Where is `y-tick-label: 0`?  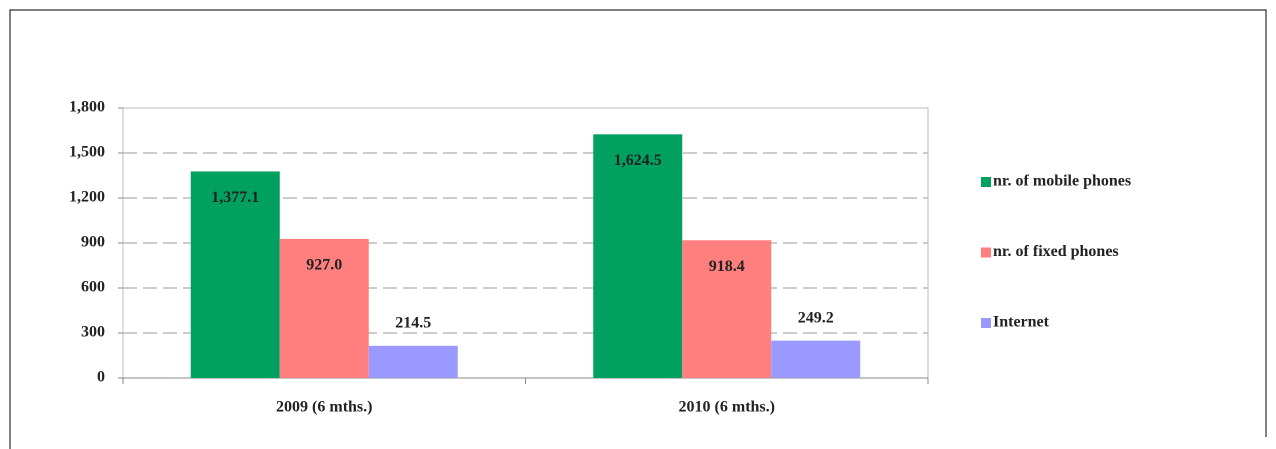
y-tick-label: 0 is located at coordinates (101, 377).